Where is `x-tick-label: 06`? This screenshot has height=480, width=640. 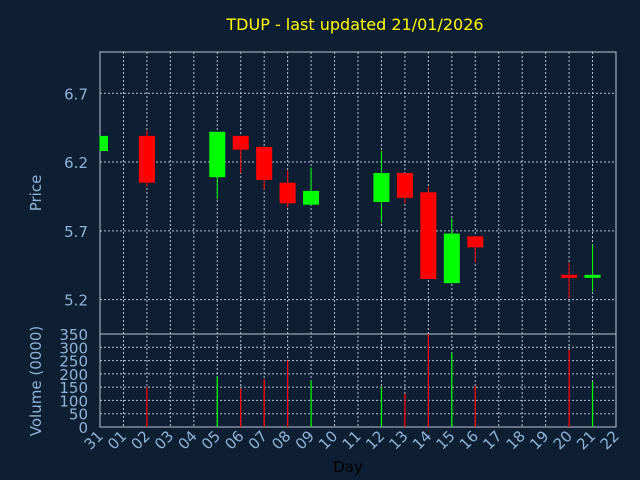
x-tick-label: 06 is located at coordinates (234, 440).